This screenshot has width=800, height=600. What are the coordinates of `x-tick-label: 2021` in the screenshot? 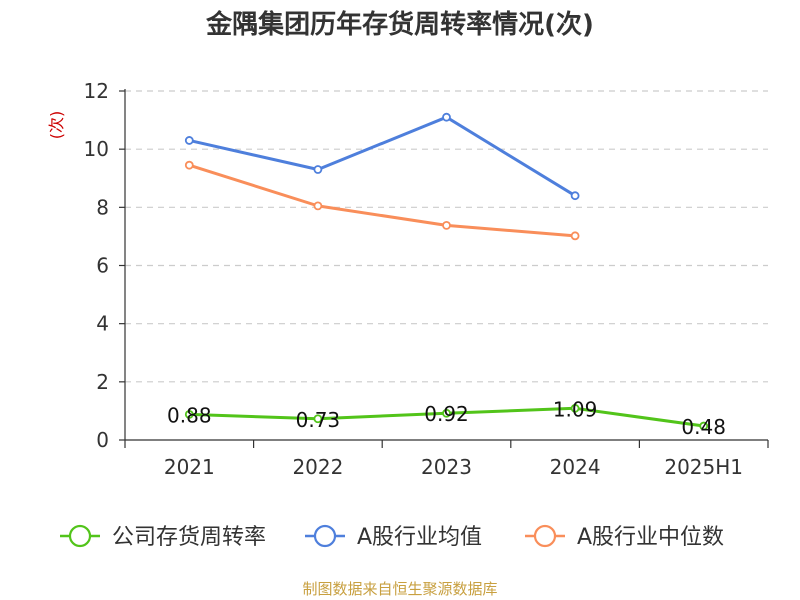 It's located at (189, 467).